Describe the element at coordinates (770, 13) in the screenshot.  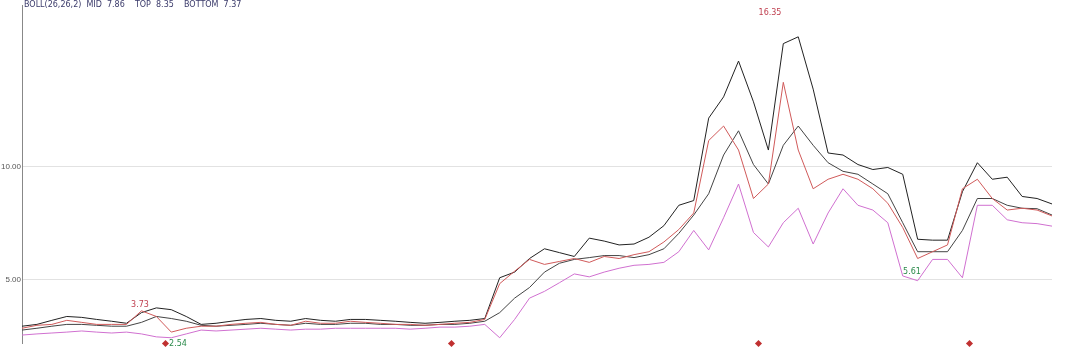
I see `annotation: 16.35` at that location.